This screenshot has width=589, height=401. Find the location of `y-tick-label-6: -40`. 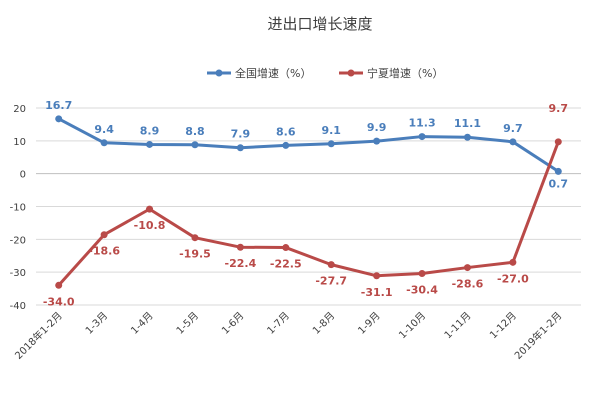

y-tick-label-6: -40 is located at coordinates (18, 306).